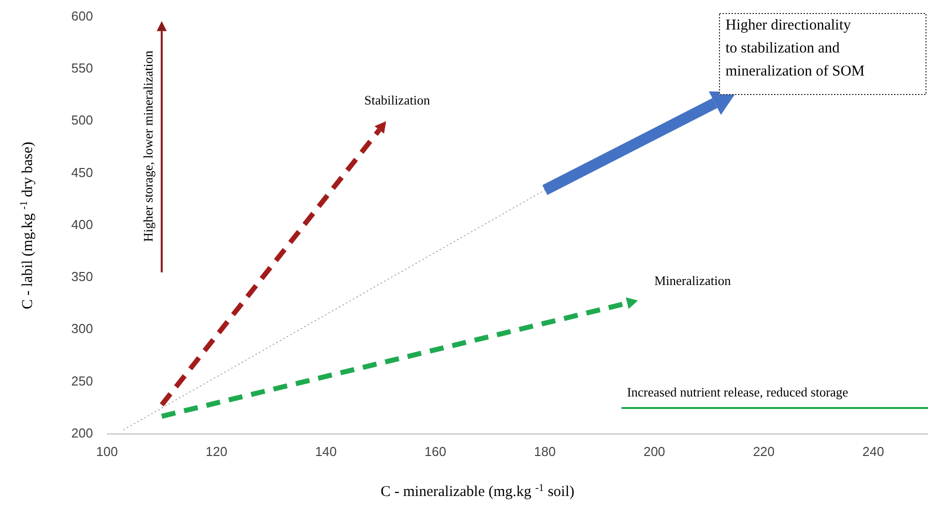 Image resolution: width=928 pixels, height=506 pixels. What do you see at coordinates (693, 280) in the screenshot?
I see `annotation: Mineralization` at bounding box center [693, 280].